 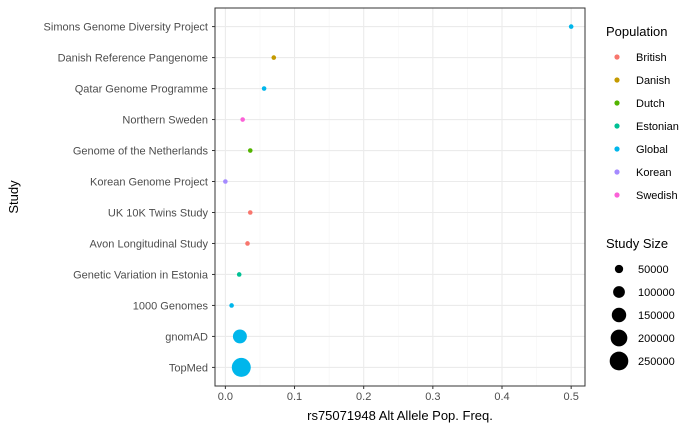 What do you see at coordinates (650, 104) in the screenshot?
I see `legend-population-label: Dutch` at bounding box center [650, 104].